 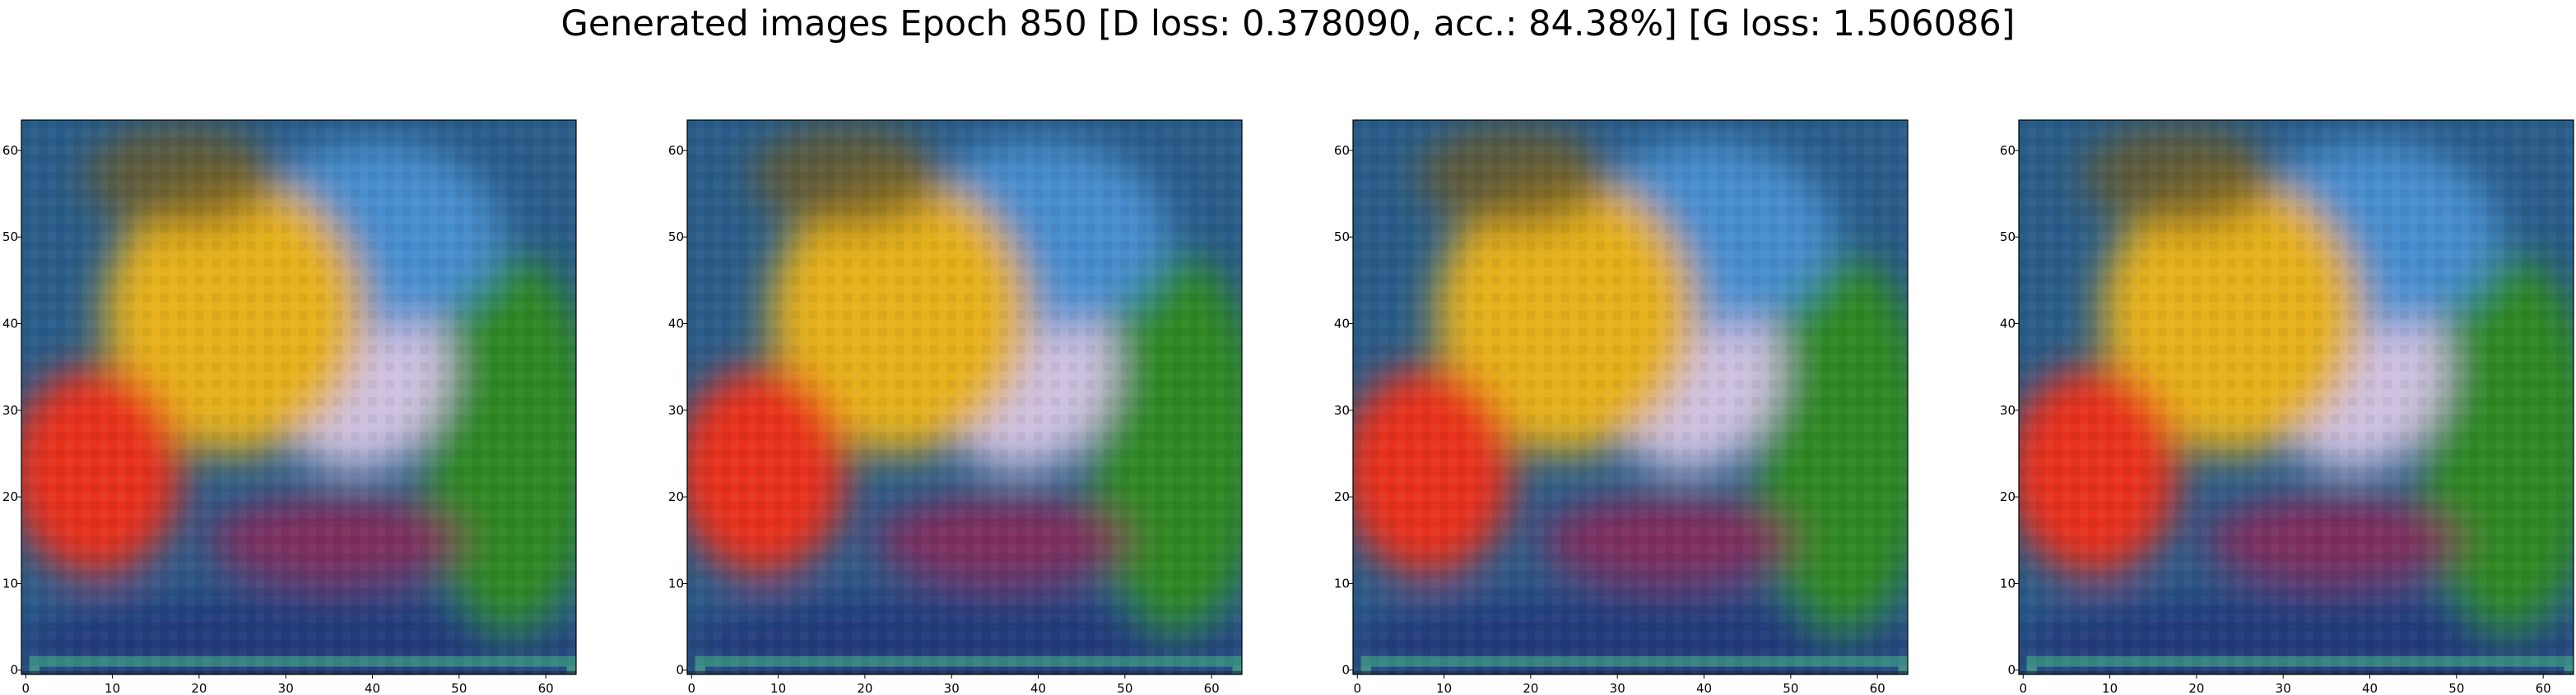 I want to click on y-tick-labels-2: 0 10 20 30 40 50 60, so click(x=676, y=410).